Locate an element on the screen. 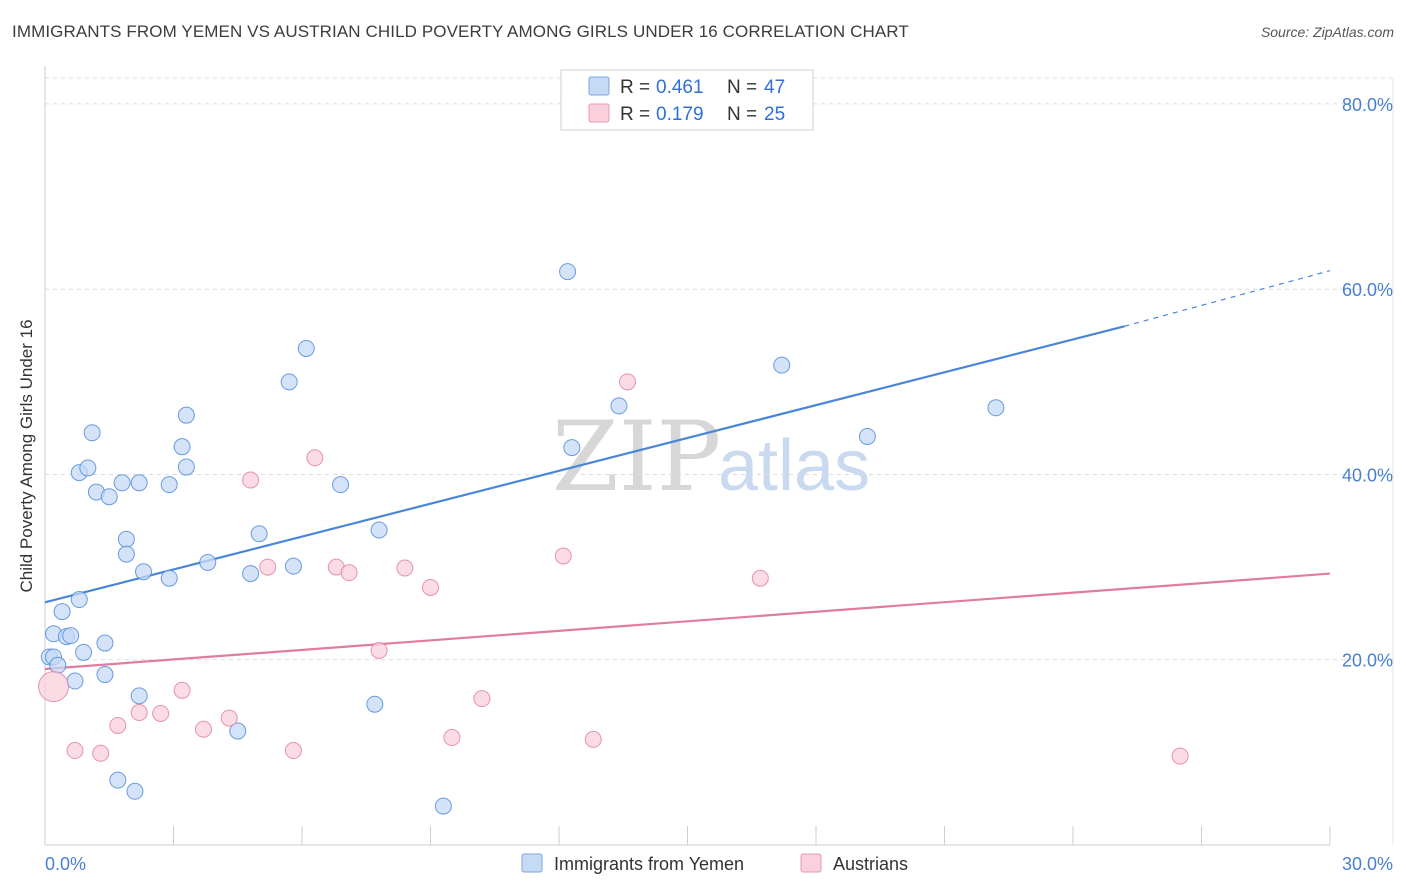  y-tick-label: 40.0% is located at coordinates (1367, 475).